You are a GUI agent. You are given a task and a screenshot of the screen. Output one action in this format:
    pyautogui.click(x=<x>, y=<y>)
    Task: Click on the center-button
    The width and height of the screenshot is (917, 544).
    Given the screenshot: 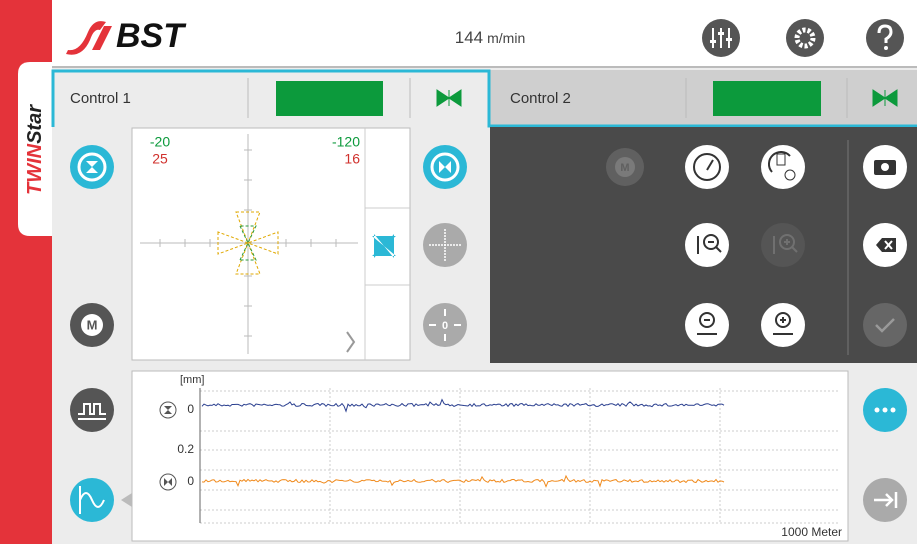 What is the action you would take?
    pyautogui.click(x=384, y=246)
    